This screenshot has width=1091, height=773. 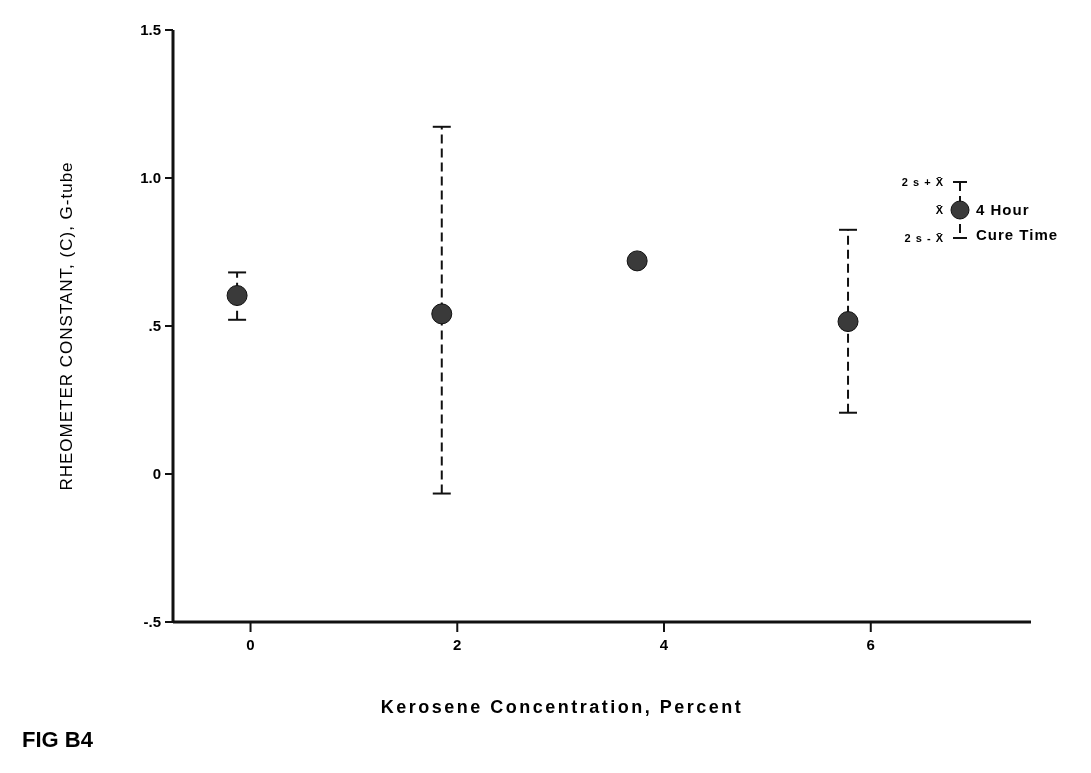 What do you see at coordinates (870, 644) in the screenshot?
I see `x-tick-label: 6` at bounding box center [870, 644].